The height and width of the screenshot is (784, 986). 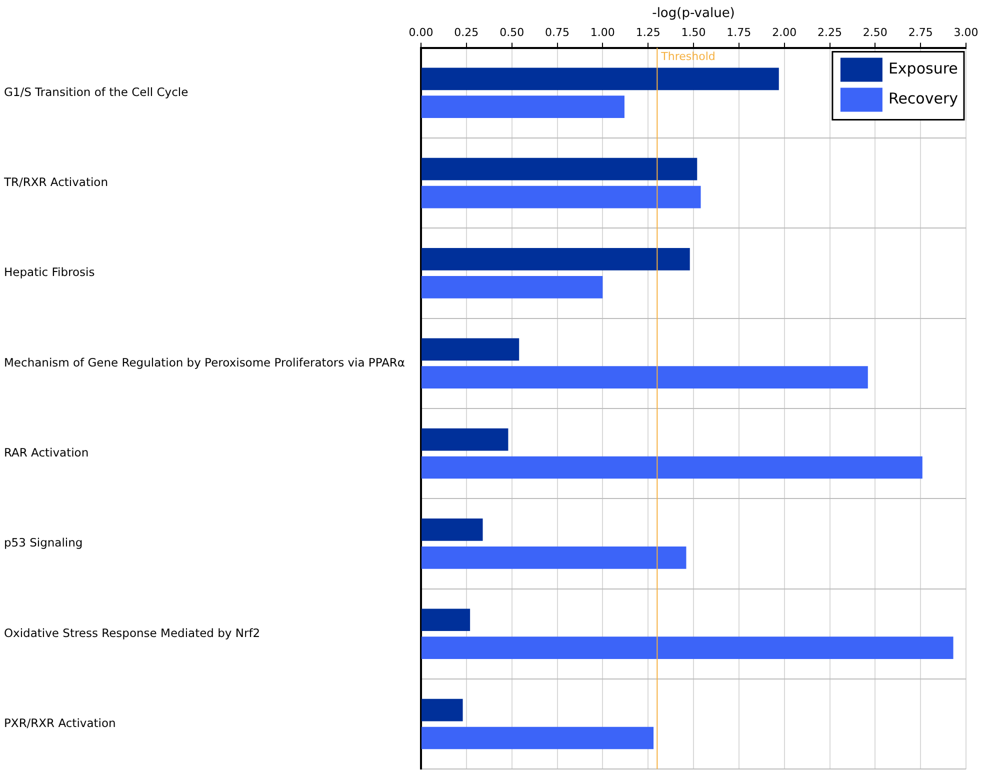 I want to click on ref-line-label: Threshold, so click(x=688, y=57).